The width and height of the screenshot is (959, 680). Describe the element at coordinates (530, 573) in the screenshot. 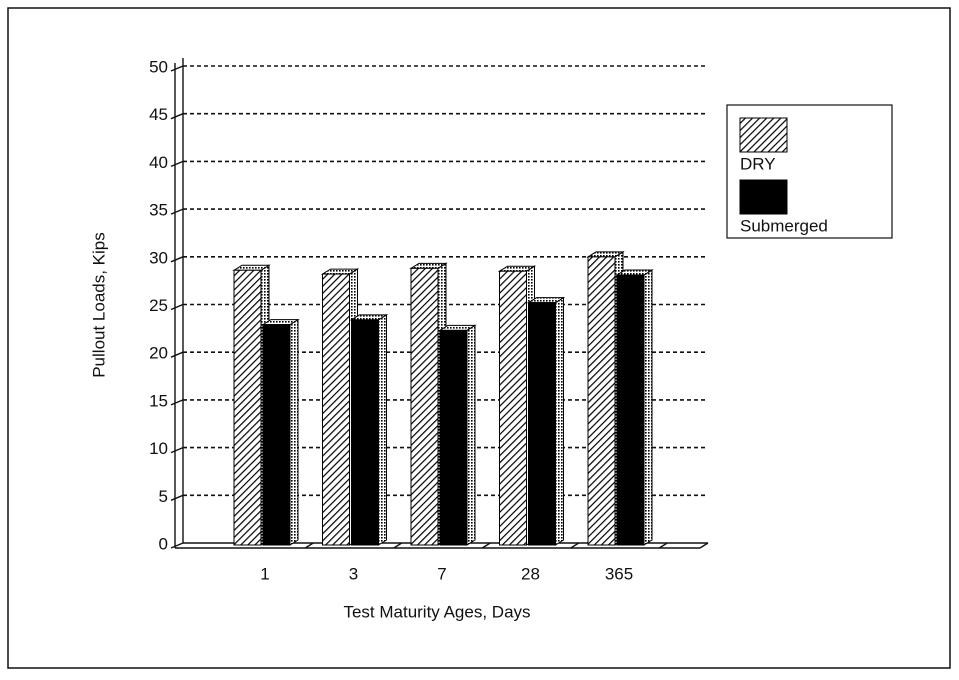

I see `x-tick-label: 28` at that location.